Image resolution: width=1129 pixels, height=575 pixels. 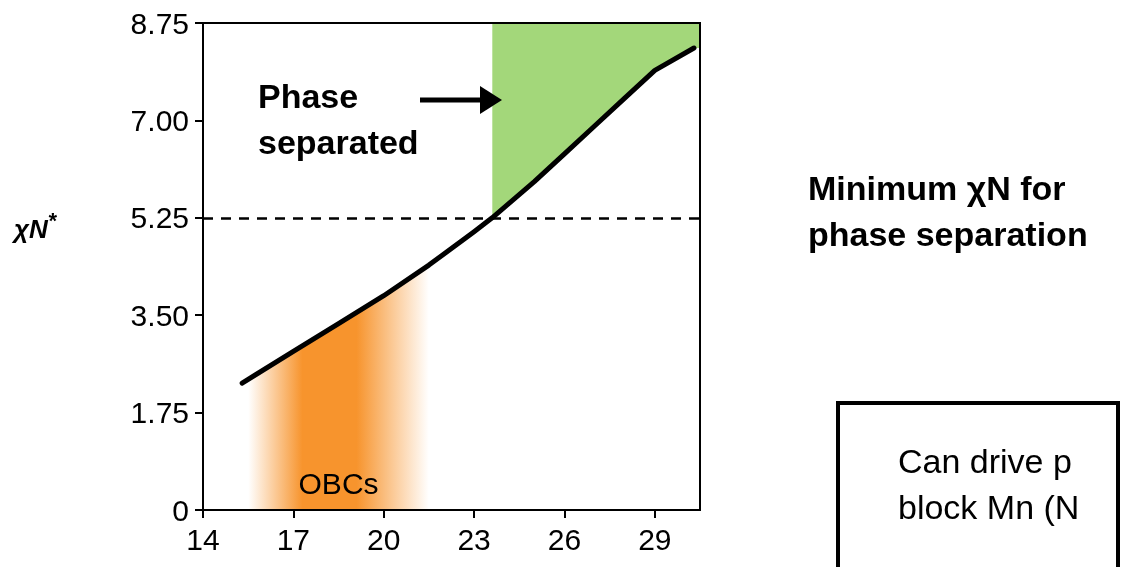 What do you see at coordinates (159, 23) in the screenshot?
I see `y-tick-label: 8.75` at bounding box center [159, 23].